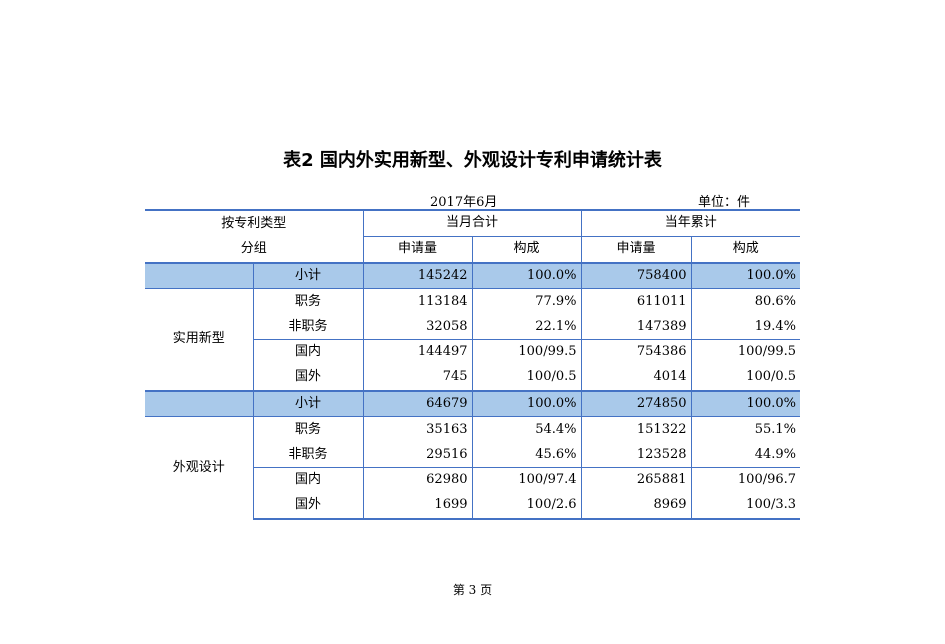 The image size is (945, 644). Describe the element at coordinates (745, 506) in the screenshot. I see `year-composition: 100/3.3` at that location.